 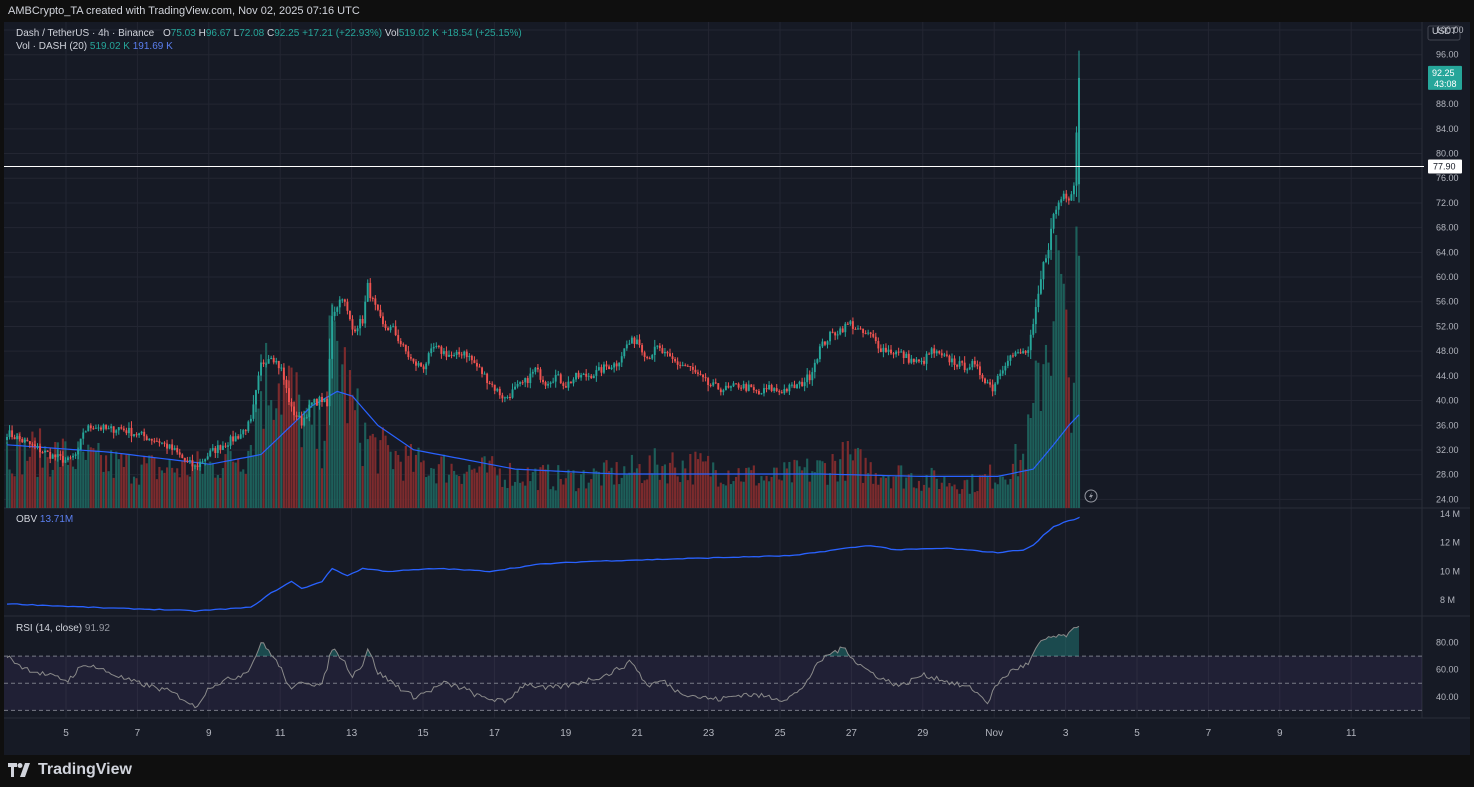 What do you see at coordinates (63, 628) in the screenshot?
I see `rsi-legend: RSI (14, close) 91.92` at bounding box center [63, 628].